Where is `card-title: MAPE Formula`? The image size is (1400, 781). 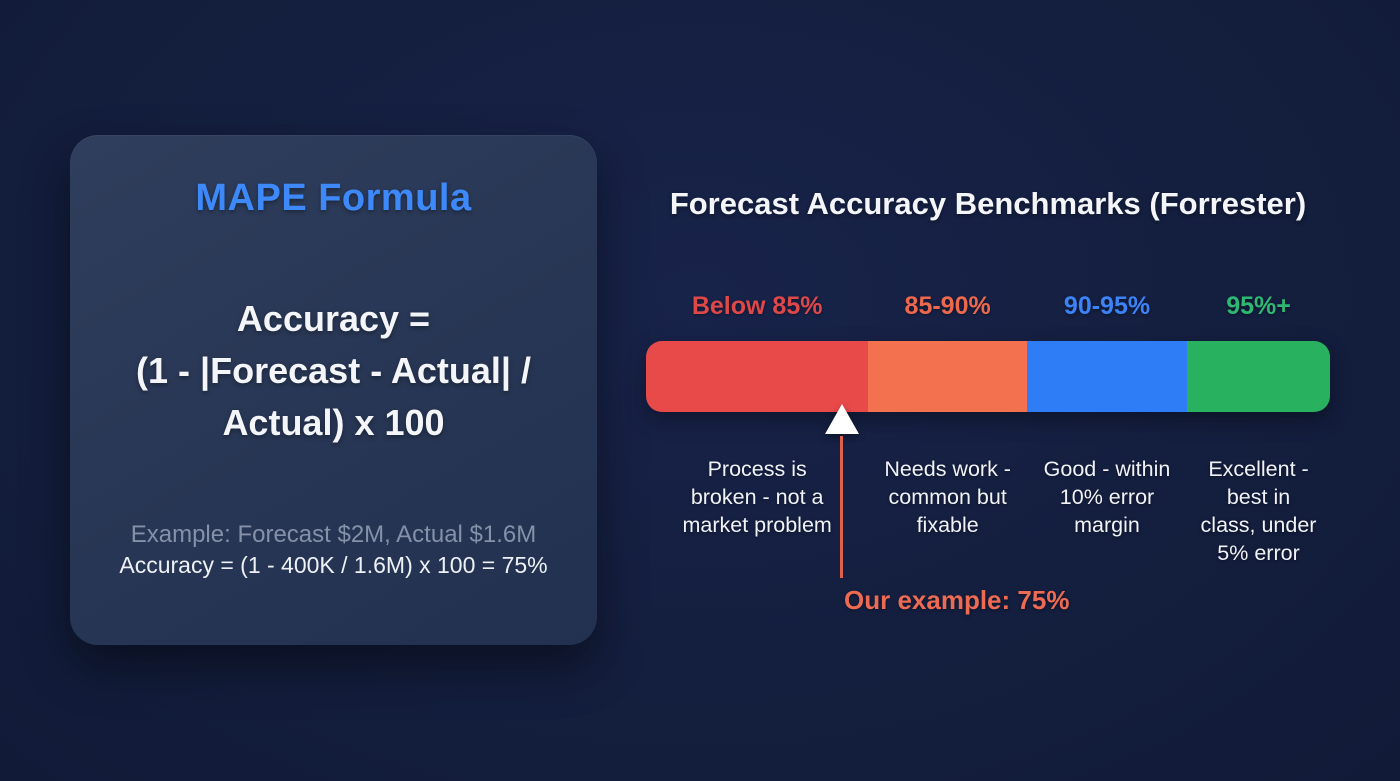
card-title: MAPE Formula is located at coordinates (333, 198).